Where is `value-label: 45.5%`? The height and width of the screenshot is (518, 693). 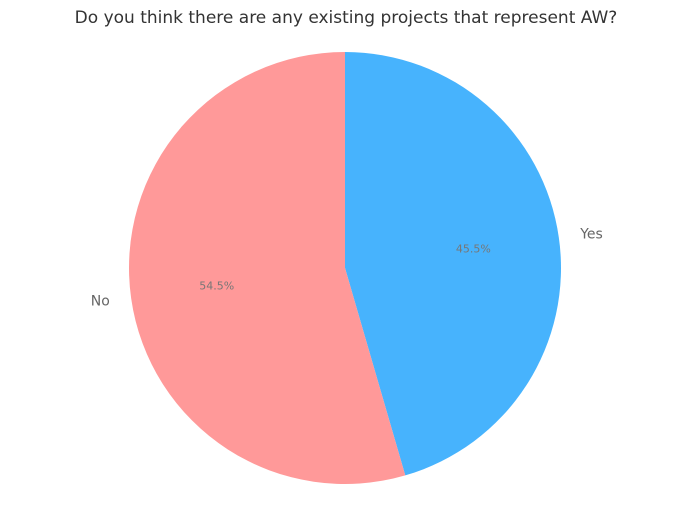 value-label: 45.5% is located at coordinates (473, 249).